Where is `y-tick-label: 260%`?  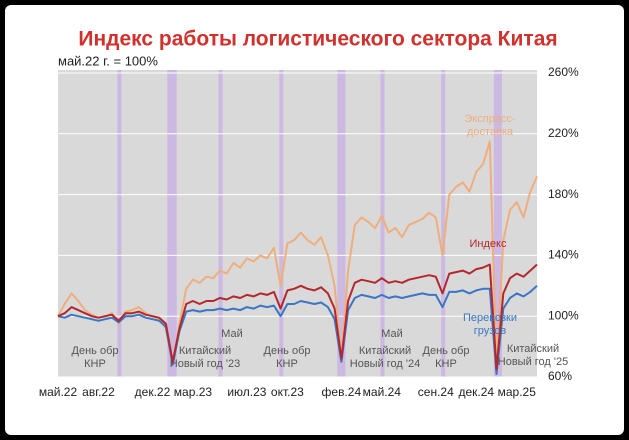 y-tick-label: 260% is located at coordinates (563, 72).